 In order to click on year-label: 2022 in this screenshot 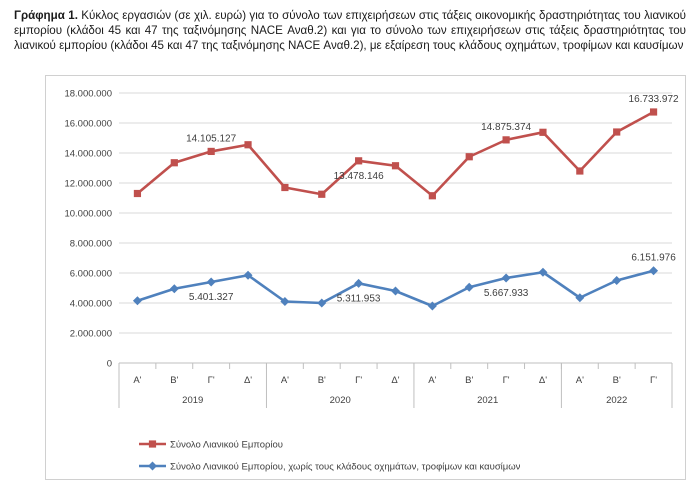, I will do `click(616, 400)`.